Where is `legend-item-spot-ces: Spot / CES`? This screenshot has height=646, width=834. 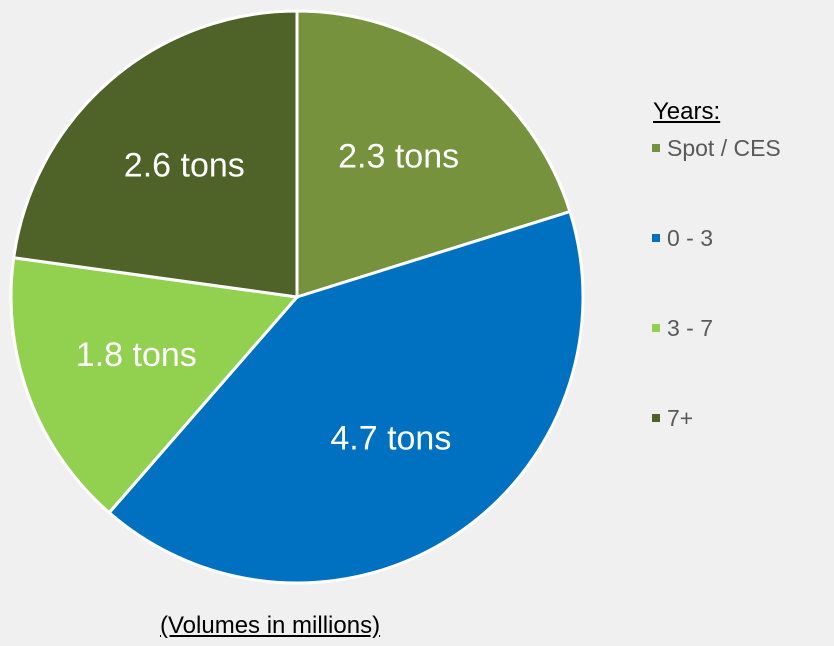
legend-item-spot-ces: Spot / CES is located at coordinates (743, 147).